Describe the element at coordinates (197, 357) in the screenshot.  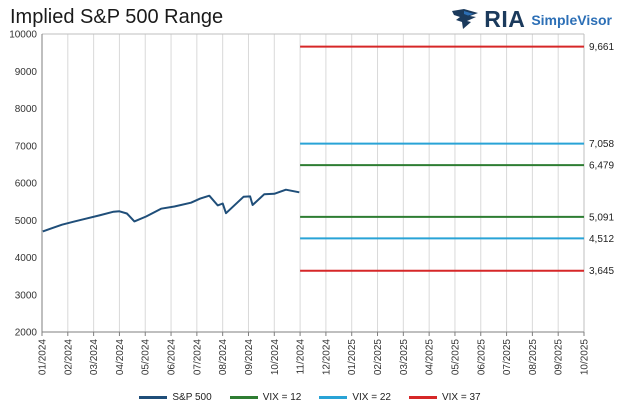
I see `x-tick-label: 07/2024` at that location.